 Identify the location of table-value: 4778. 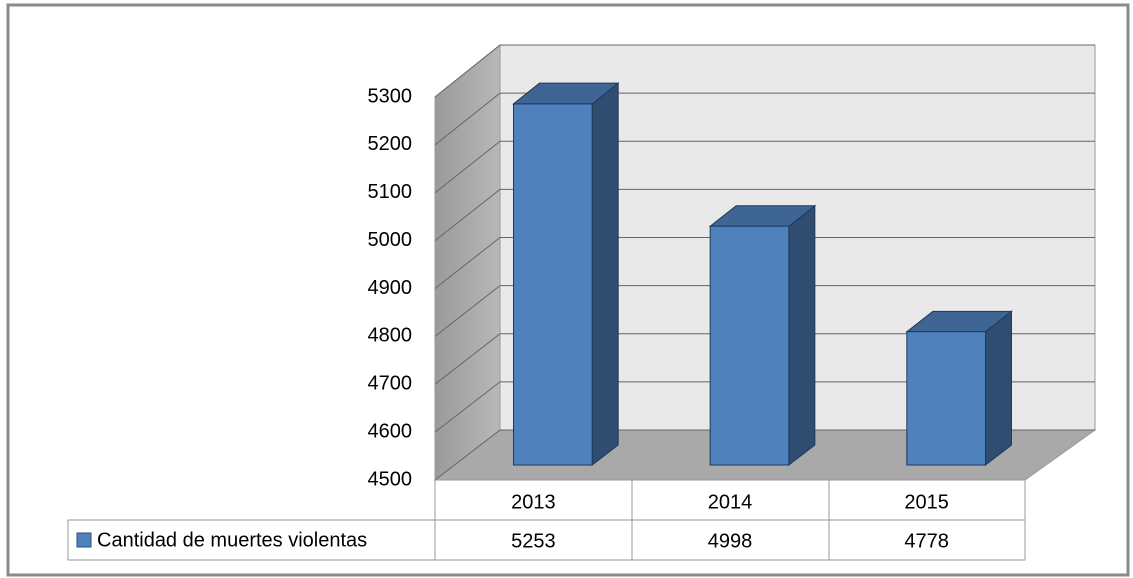
(926, 541).